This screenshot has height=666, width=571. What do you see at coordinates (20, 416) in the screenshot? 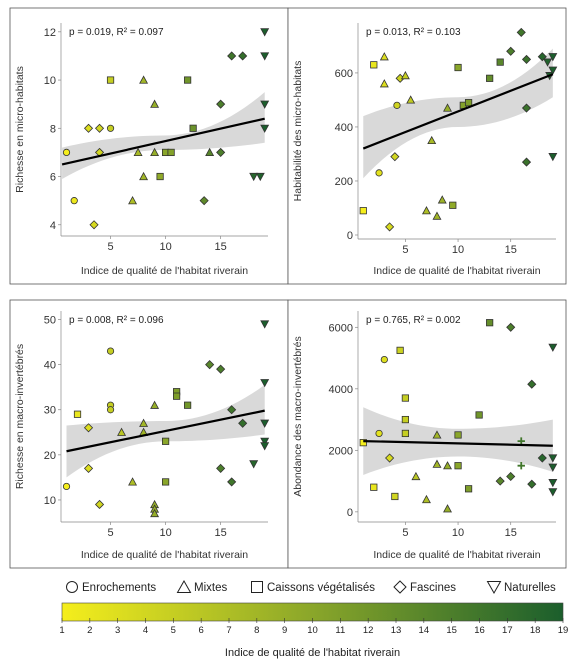
I see `y-axis-label: Richesse en macro-invertébrés` at bounding box center [20, 416].